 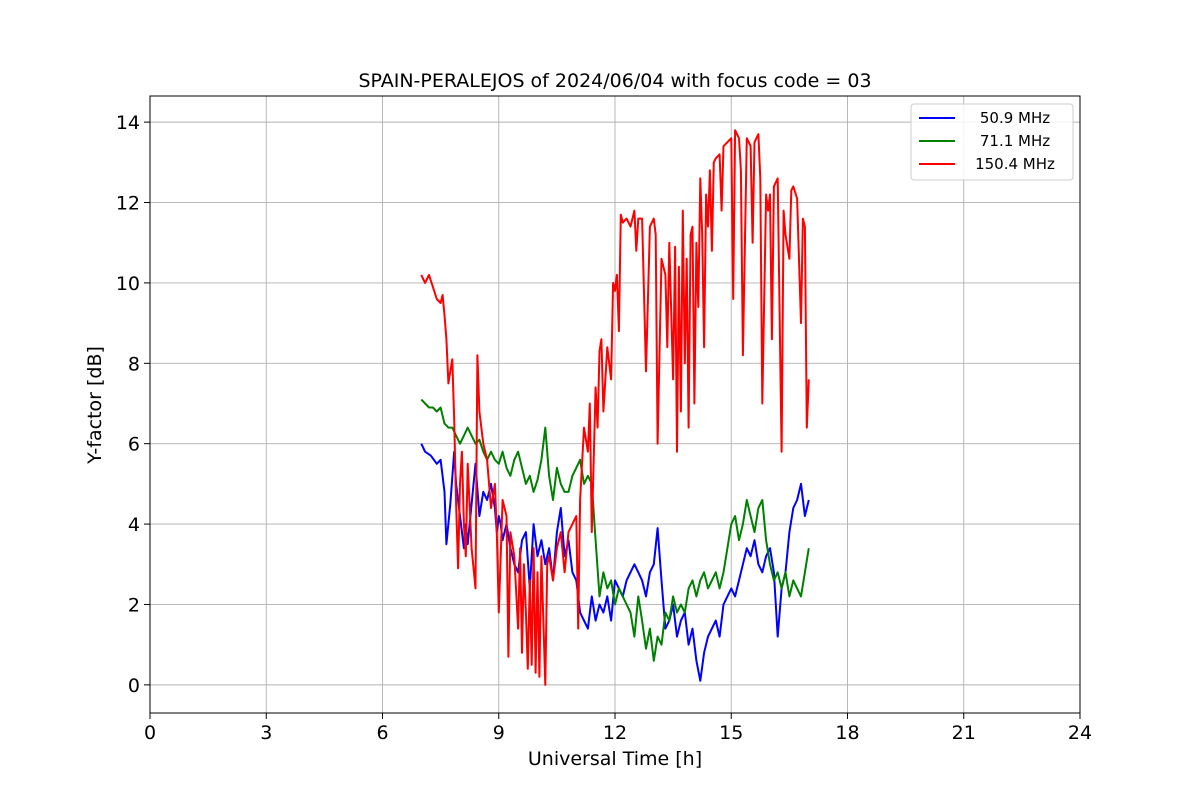 I want to click on y-tick-label: 12, so click(x=128, y=204).